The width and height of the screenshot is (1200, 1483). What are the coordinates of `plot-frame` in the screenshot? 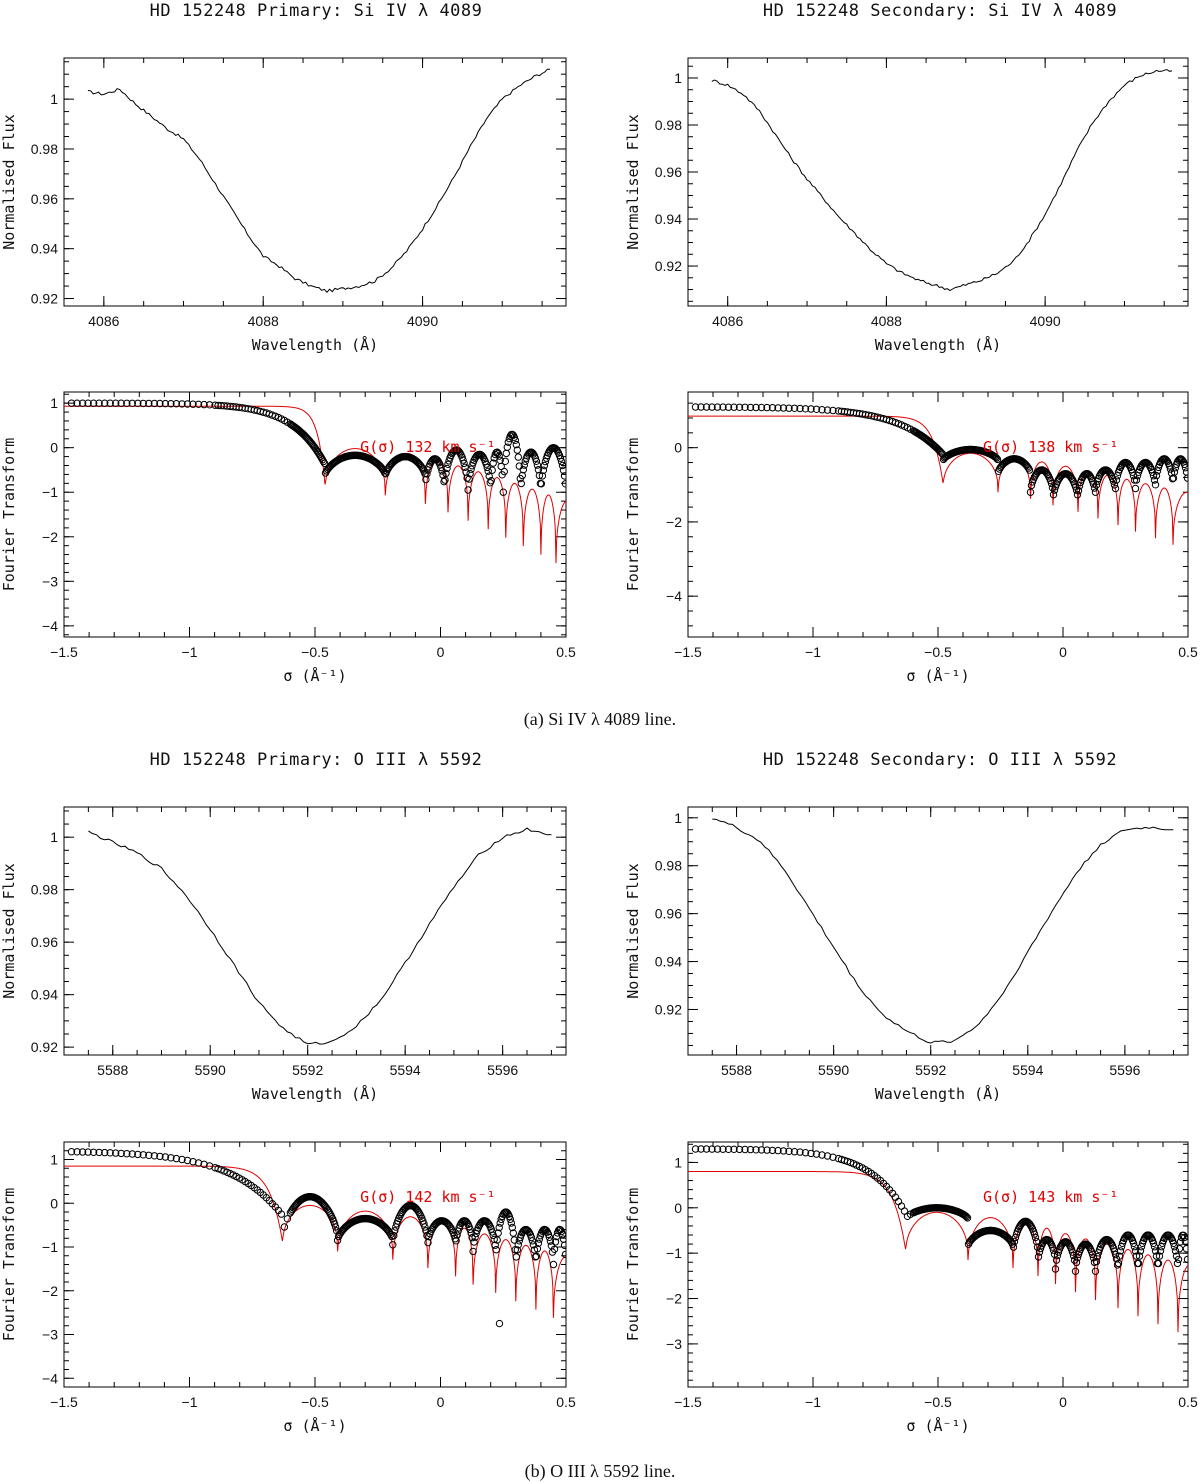 It's located at (315, 514).